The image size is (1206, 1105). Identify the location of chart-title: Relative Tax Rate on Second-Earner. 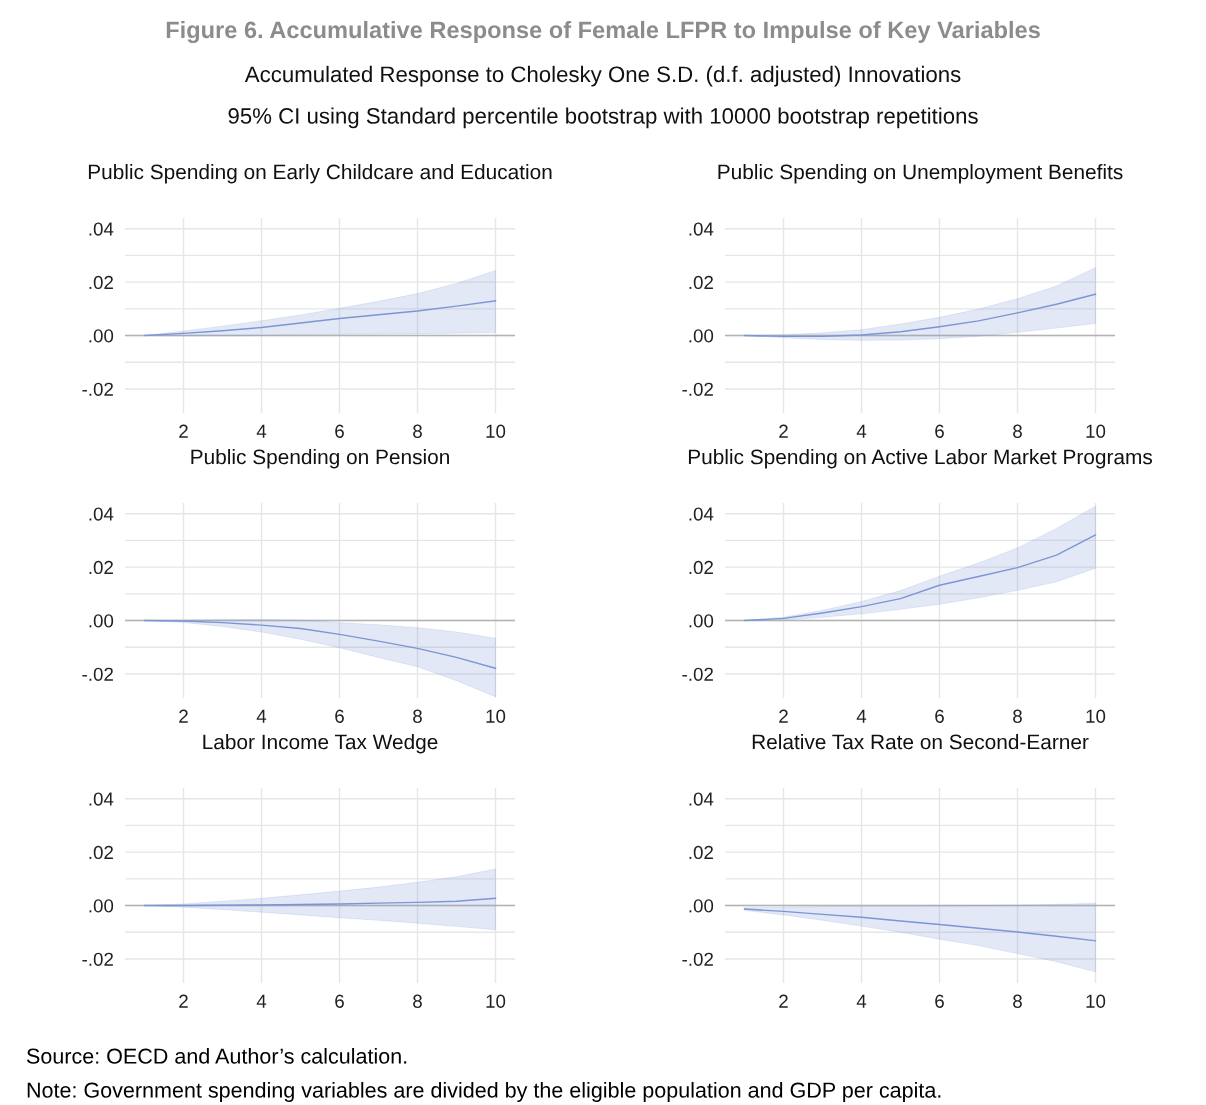
(920, 742).